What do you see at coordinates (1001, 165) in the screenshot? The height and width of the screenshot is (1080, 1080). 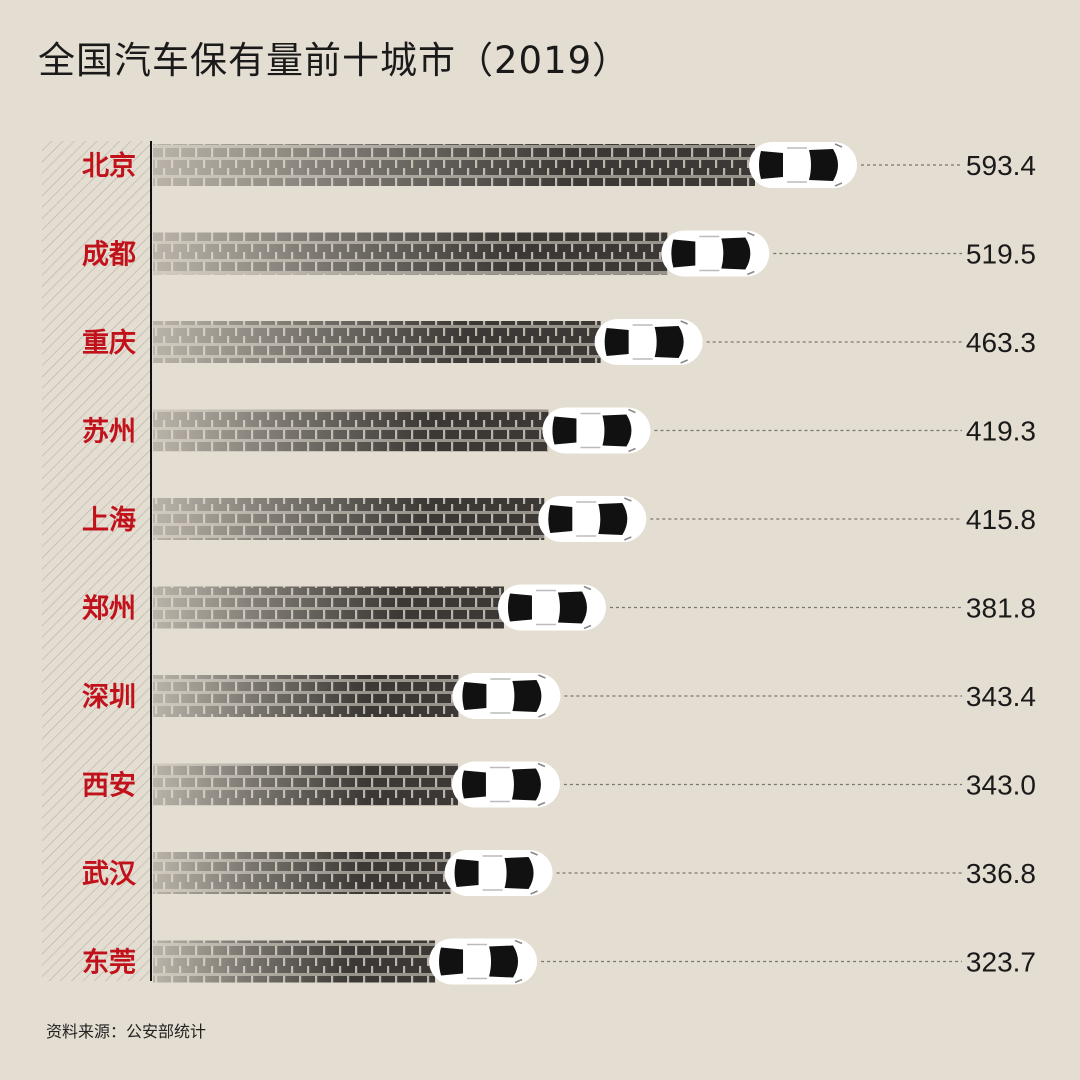 I see `value-label: 593.4` at bounding box center [1001, 165].